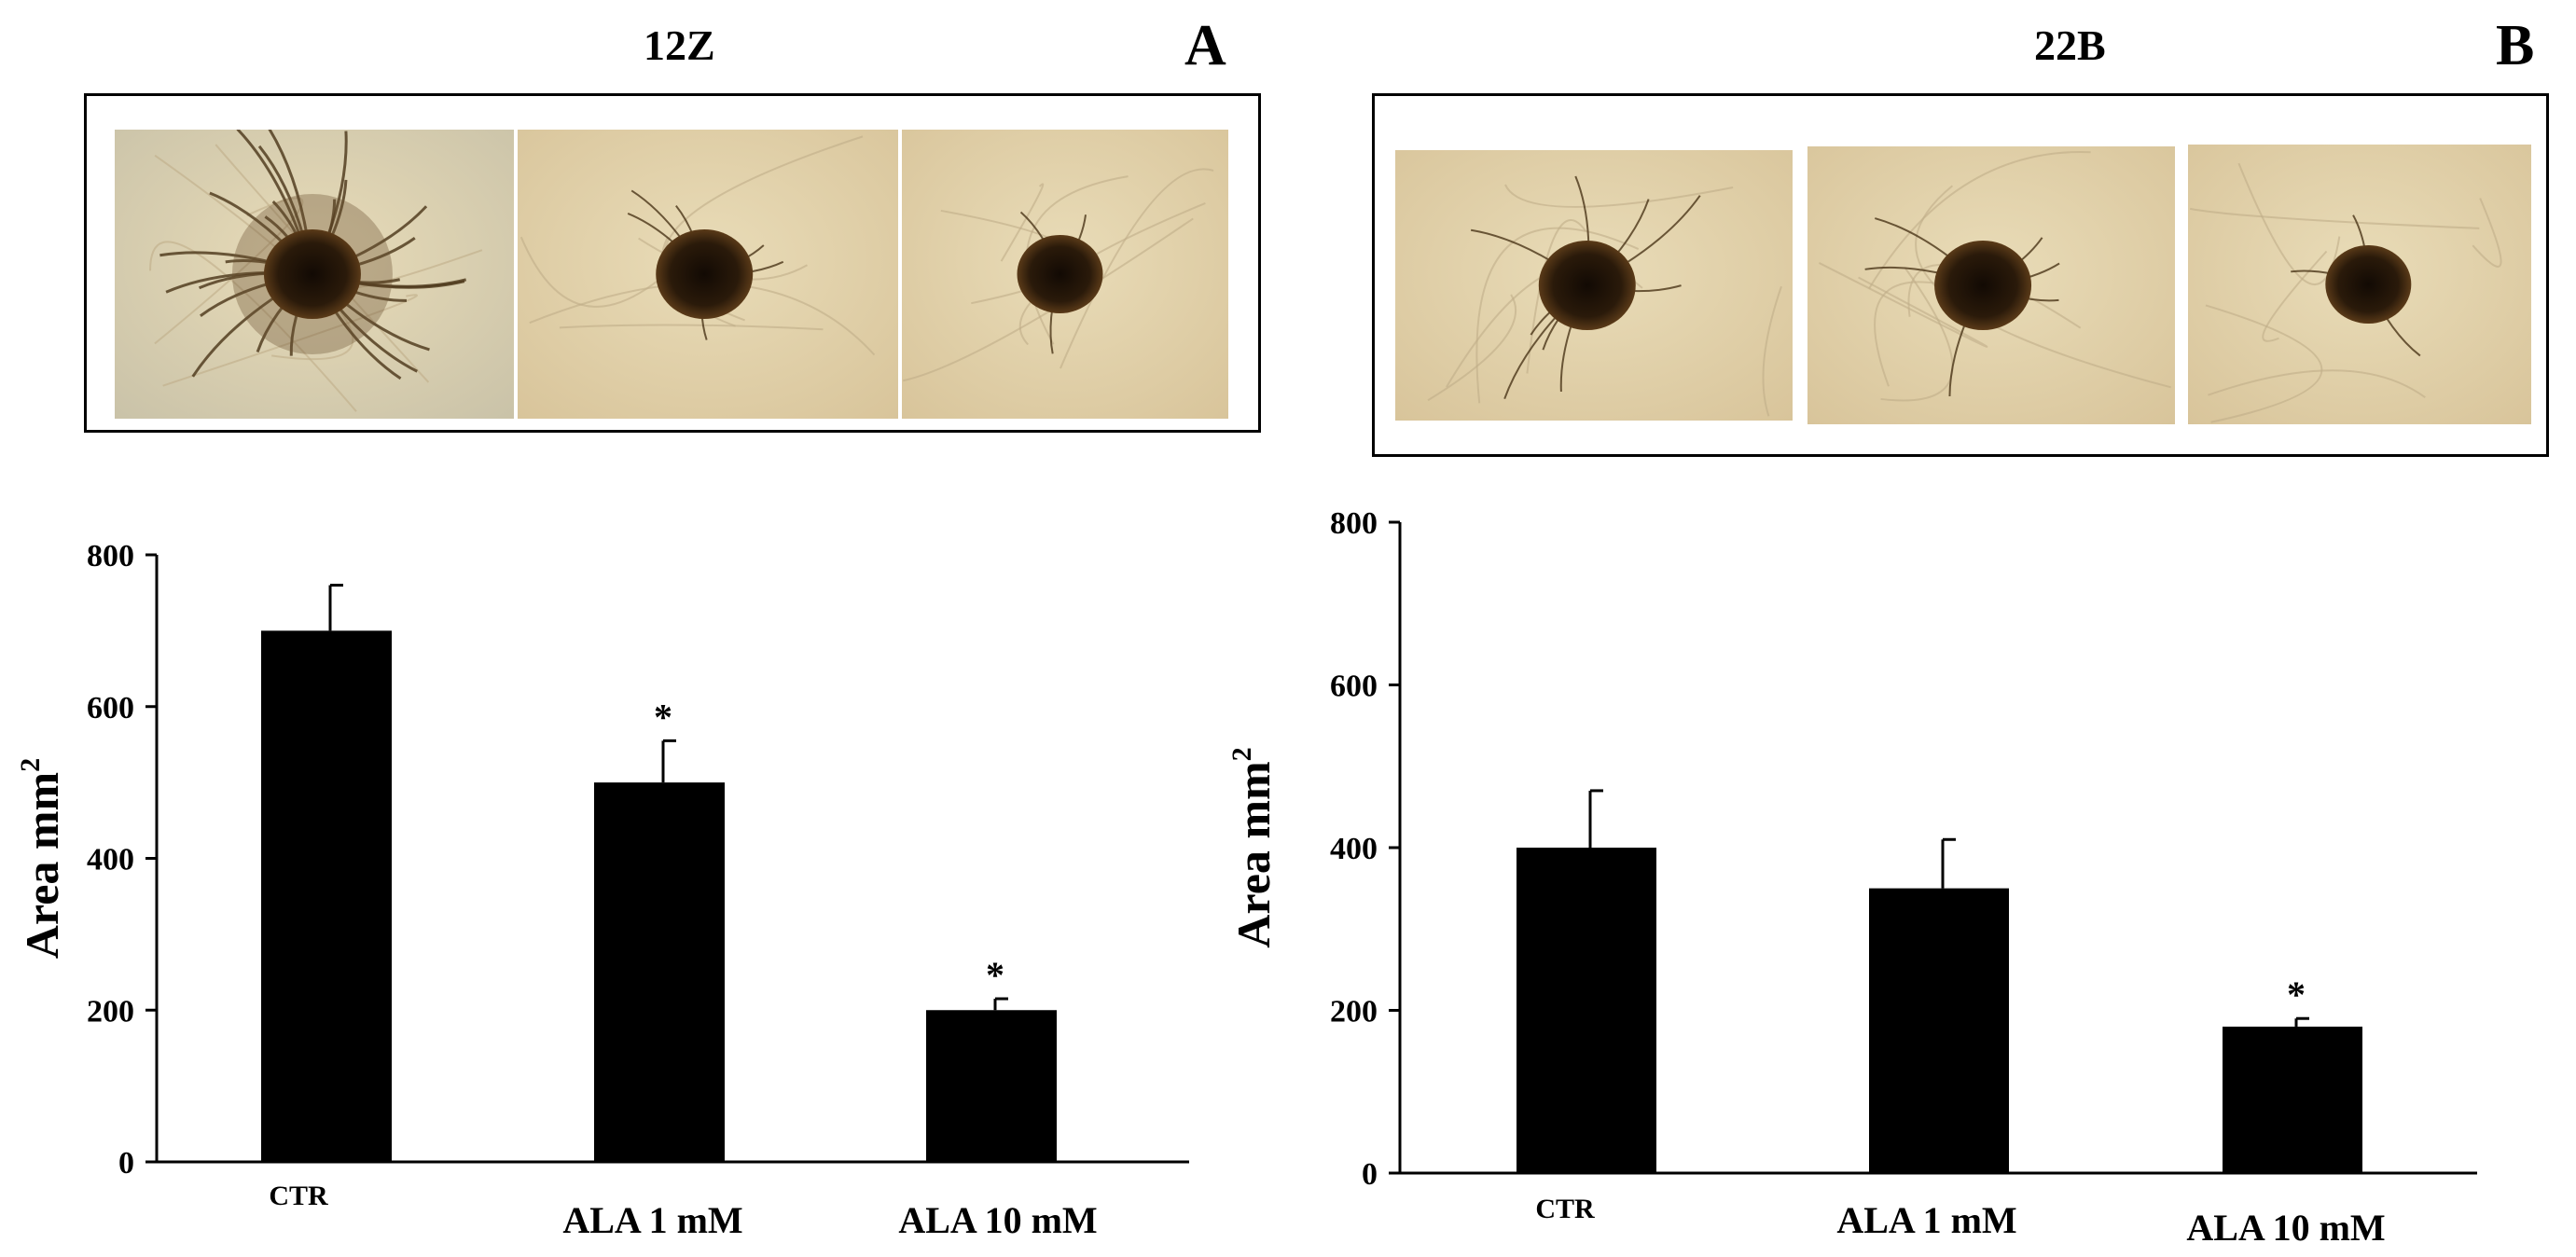 This screenshot has width=2576, height=1257. Describe the element at coordinates (2070, 45) in the screenshot. I see `panel-title: 22B` at that location.